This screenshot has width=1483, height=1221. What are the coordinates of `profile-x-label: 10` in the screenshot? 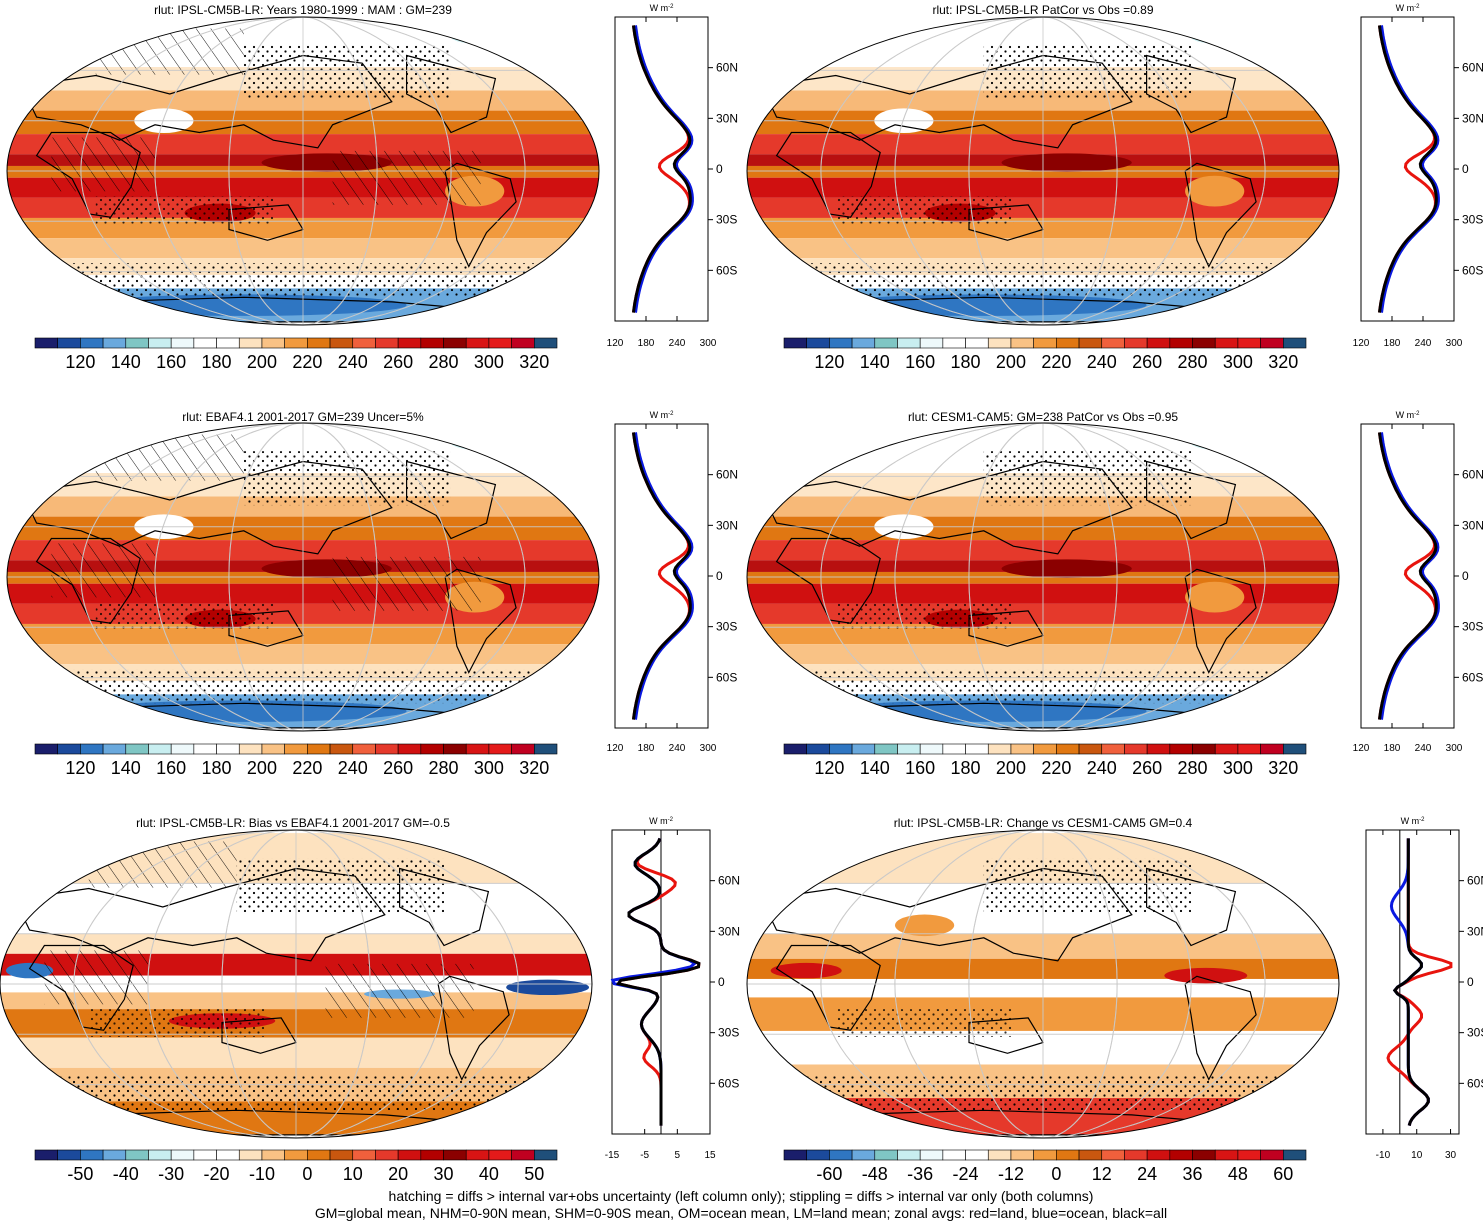 It's located at (1417, 1155).